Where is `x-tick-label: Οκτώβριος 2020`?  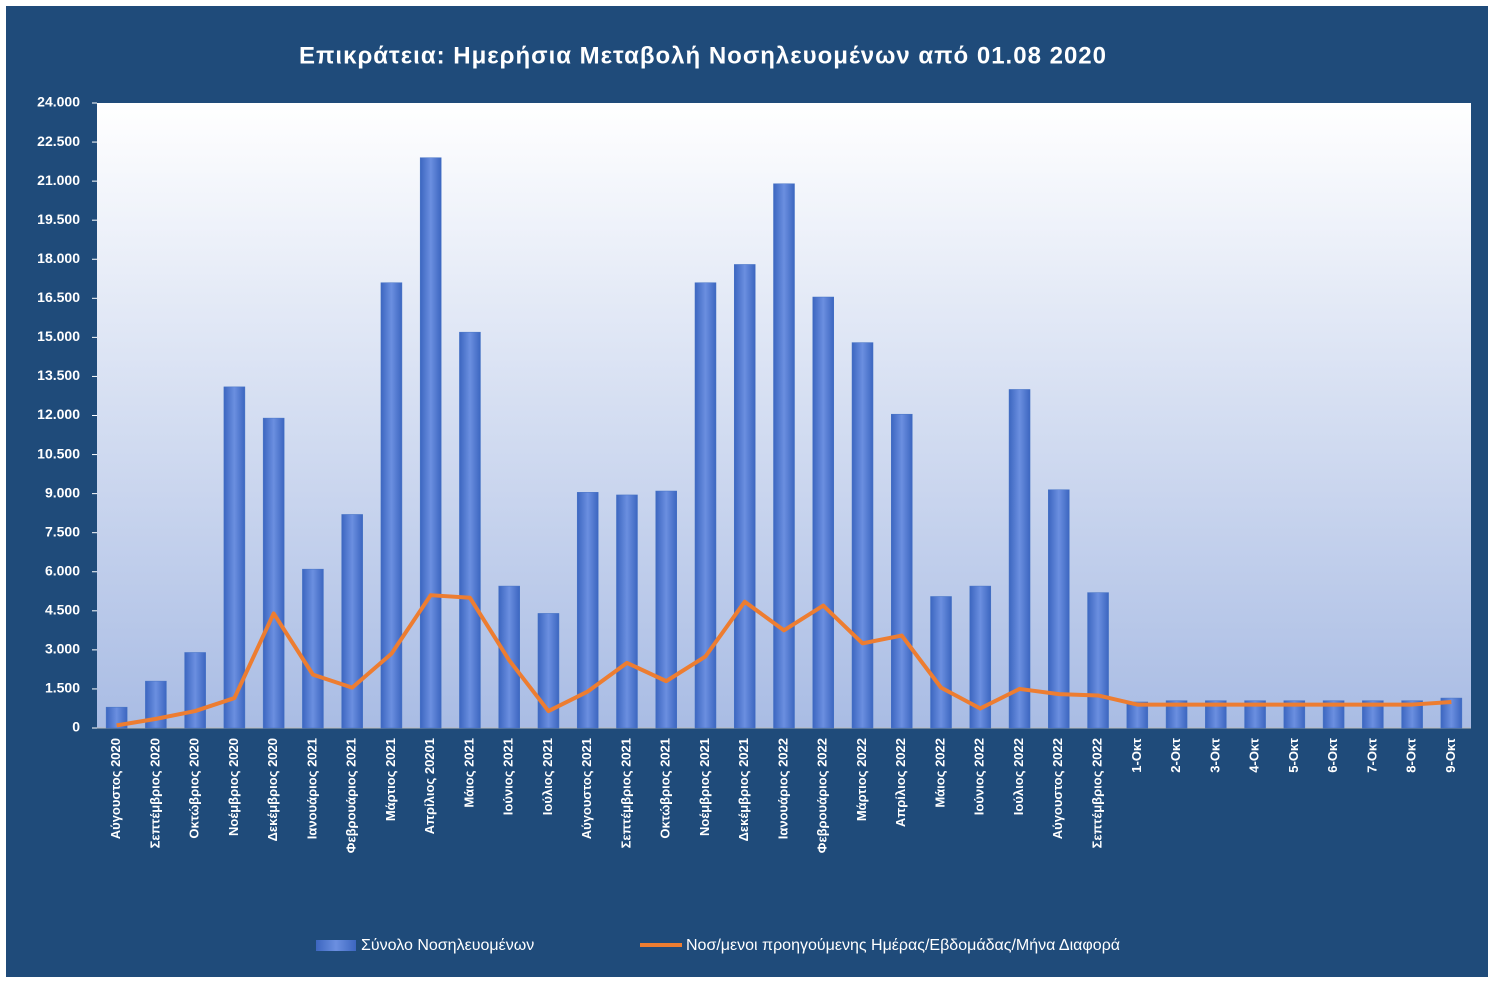
x-tick-label: Οκτώβριος 2020 is located at coordinates (194, 788).